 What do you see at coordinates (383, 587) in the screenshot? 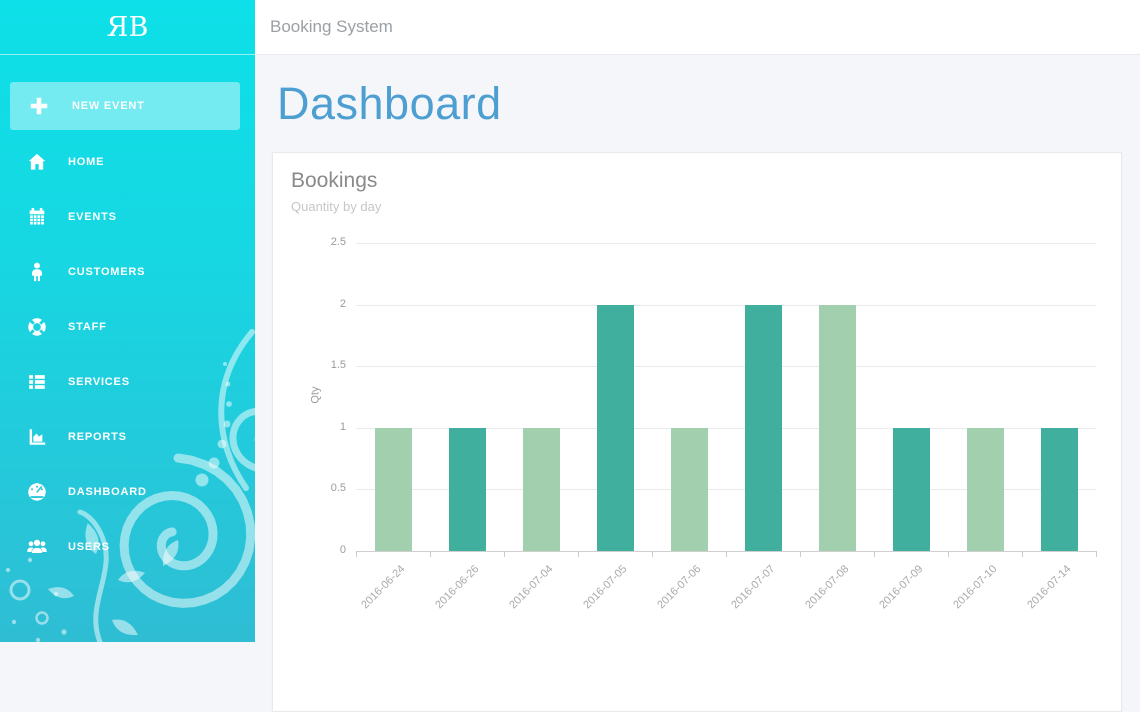
I see `x-axis-category-label: 2016-06-24` at bounding box center [383, 587].